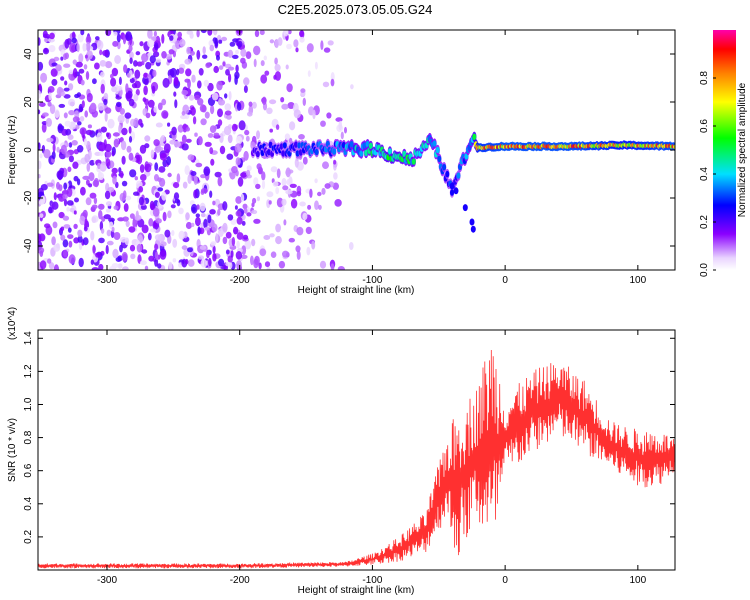  Describe the element at coordinates (28, 54) in the screenshot. I see `y-tick-label: 40` at that location.